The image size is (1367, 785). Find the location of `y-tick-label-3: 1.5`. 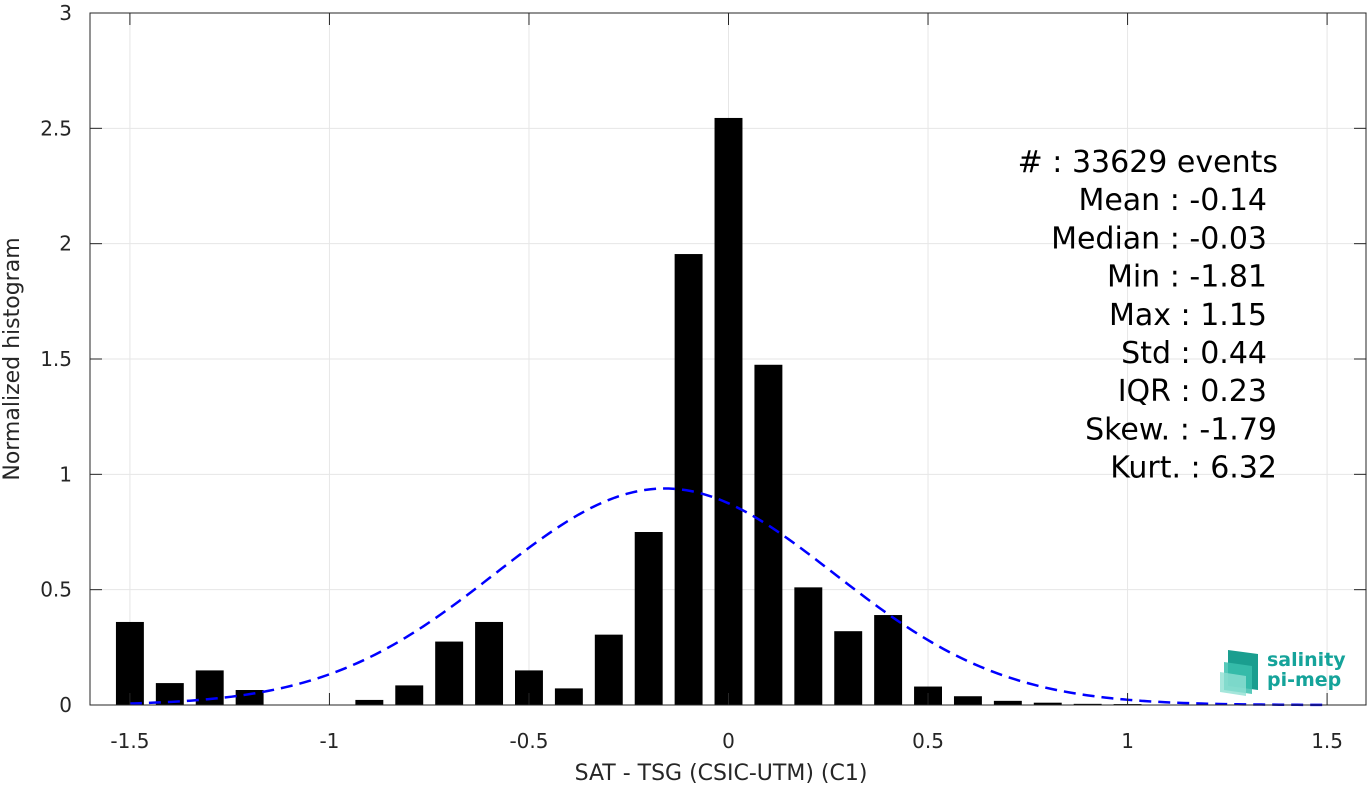

y-tick-label-3: 1.5 is located at coordinates (56, 359).